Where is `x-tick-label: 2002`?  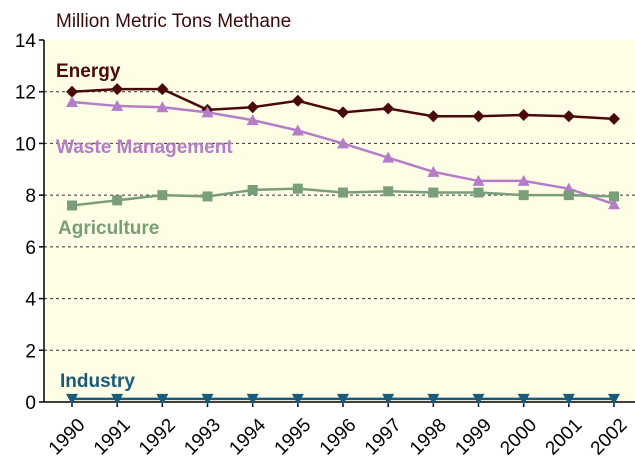 x-tick-label: 2002 is located at coordinates (609, 437).